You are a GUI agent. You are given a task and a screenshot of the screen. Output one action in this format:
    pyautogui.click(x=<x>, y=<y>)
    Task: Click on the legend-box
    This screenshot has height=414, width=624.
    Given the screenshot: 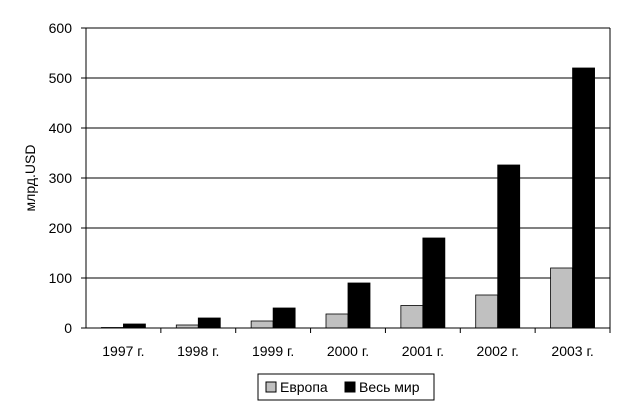 What is the action you would take?
    pyautogui.click(x=346, y=387)
    